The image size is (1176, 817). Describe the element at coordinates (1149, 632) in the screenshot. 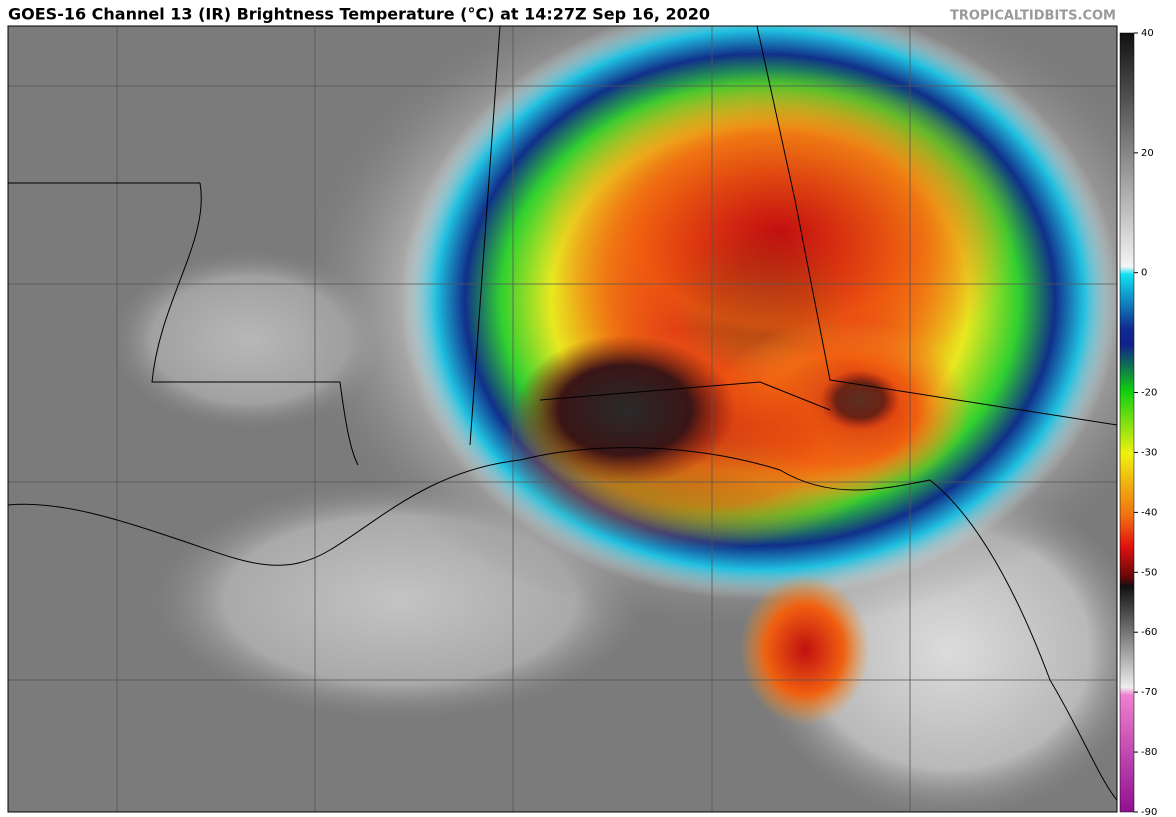

I see `colorbar-tick-label: -60` at that location.